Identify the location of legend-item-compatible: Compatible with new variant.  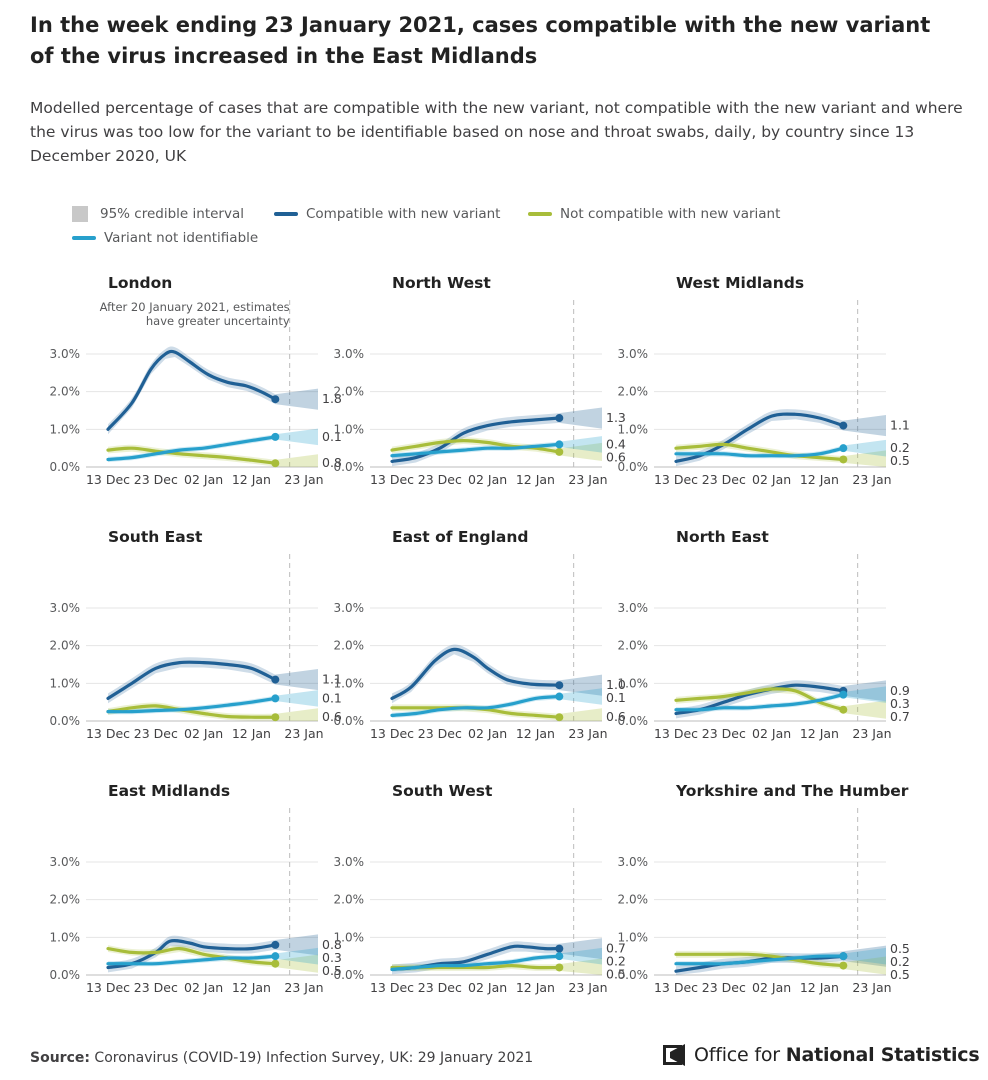
(387, 214).